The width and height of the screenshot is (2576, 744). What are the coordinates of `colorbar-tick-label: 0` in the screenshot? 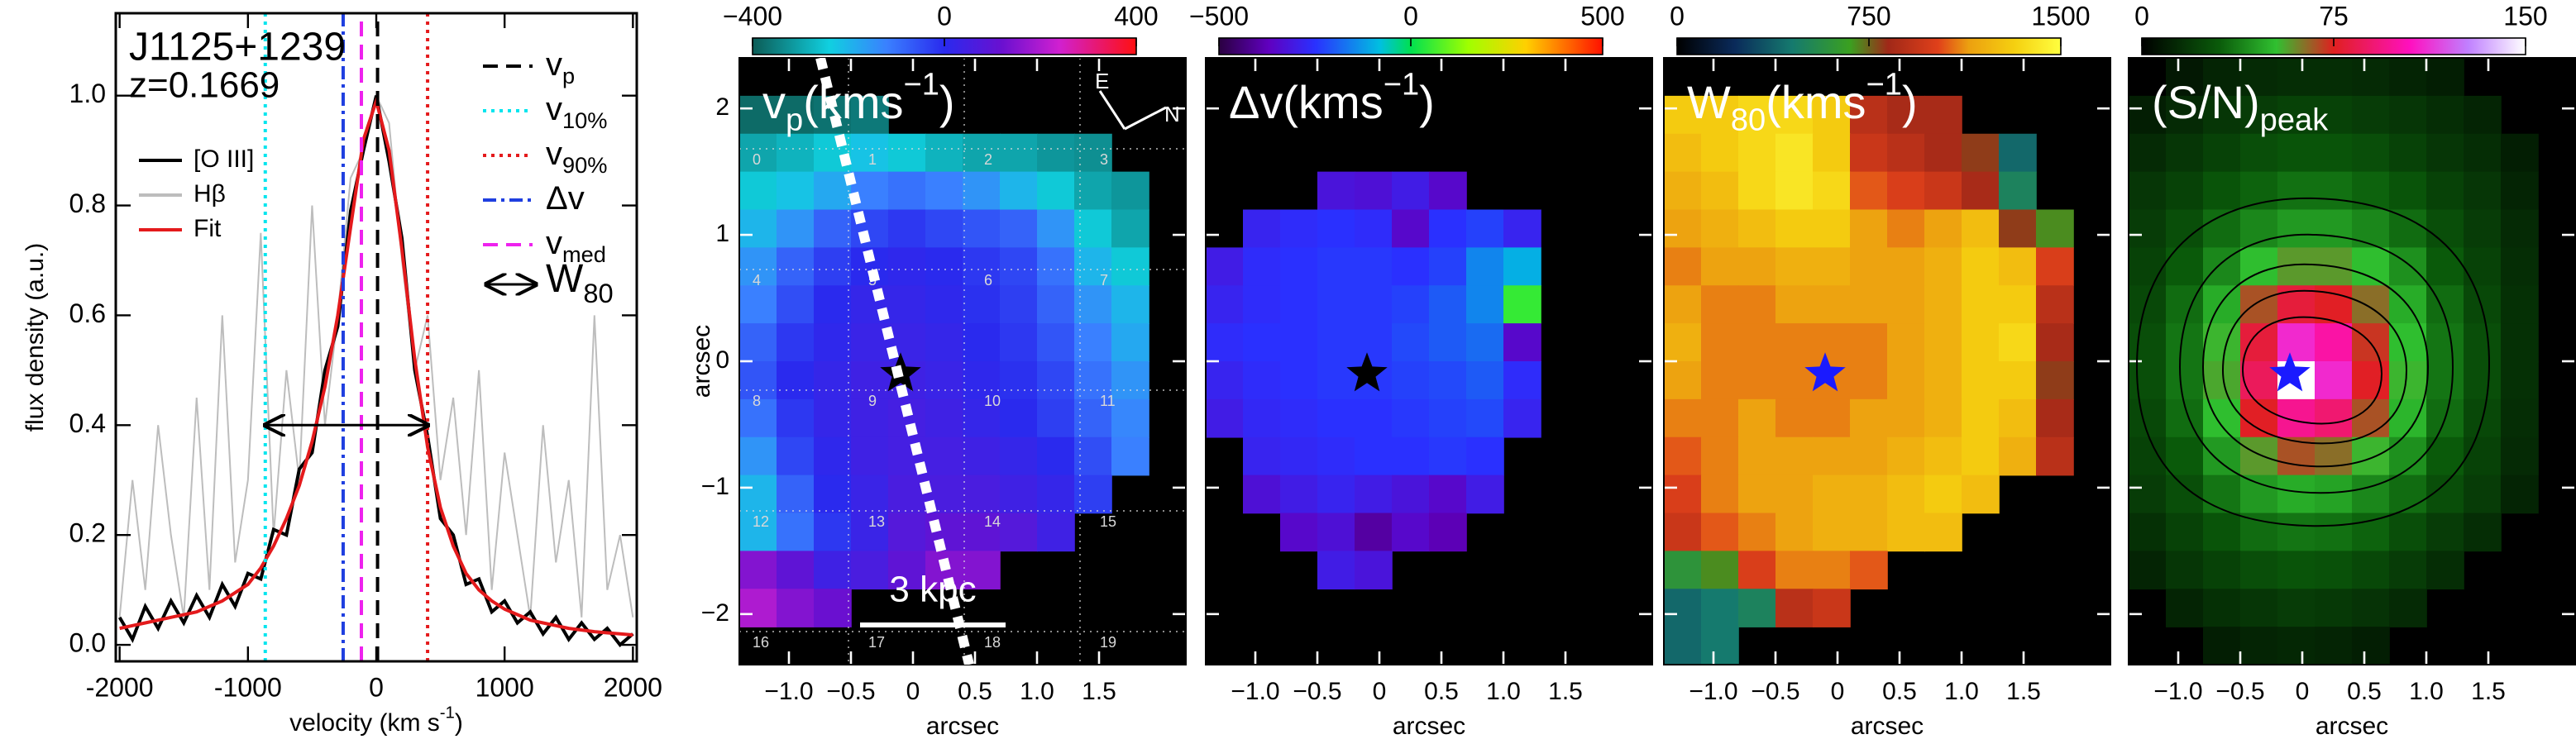 It's located at (944, 16).